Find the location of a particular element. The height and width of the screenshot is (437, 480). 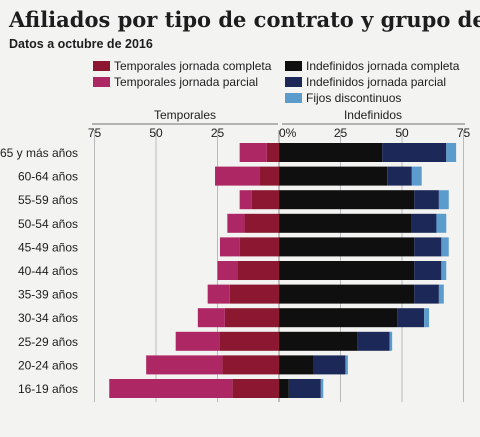

legend-item-temporales-completa: Temporales jornada completa is located at coordinates (182, 66).